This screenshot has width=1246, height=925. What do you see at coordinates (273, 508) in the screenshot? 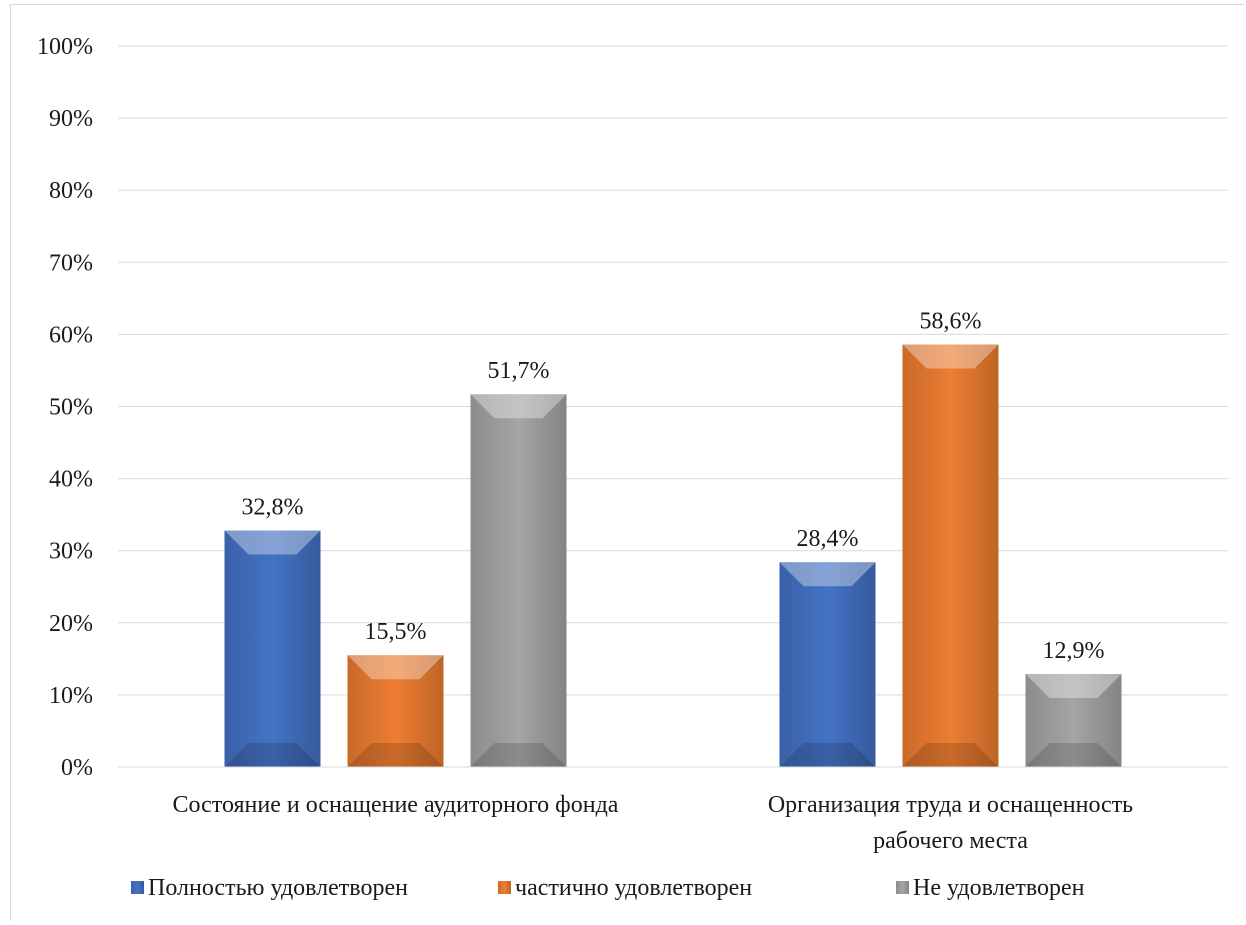
I see `data-label: 32,8%` at bounding box center [273, 508].